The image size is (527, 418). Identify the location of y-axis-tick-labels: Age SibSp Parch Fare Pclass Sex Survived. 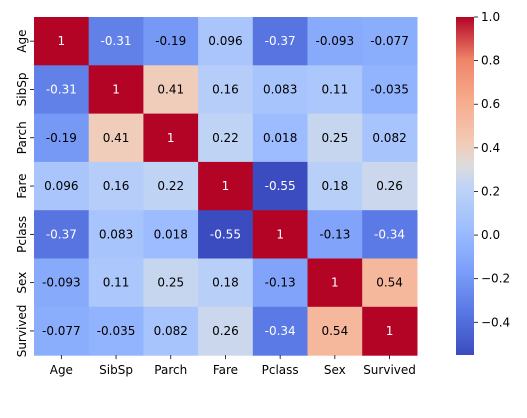
(24, 194).